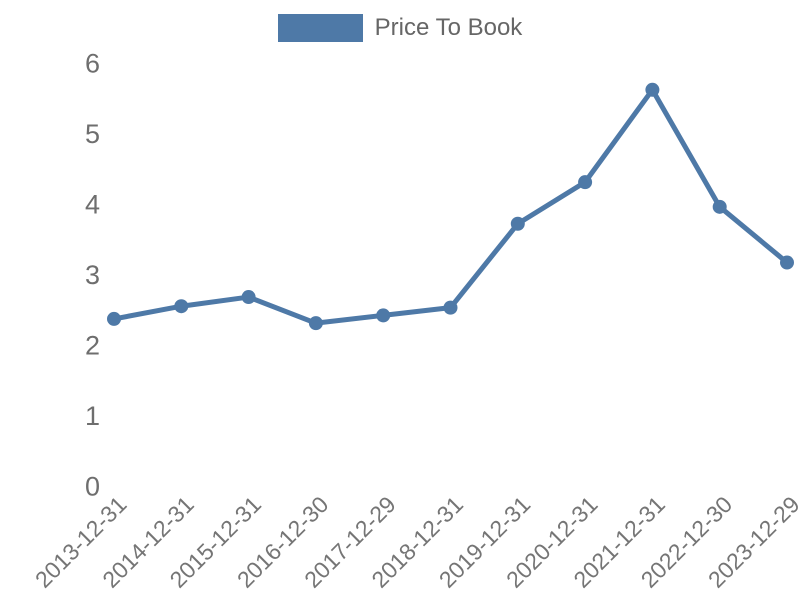  What do you see at coordinates (92, 205) in the screenshot?
I see `y-tick-label: 4` at bounding box center [92, 205].